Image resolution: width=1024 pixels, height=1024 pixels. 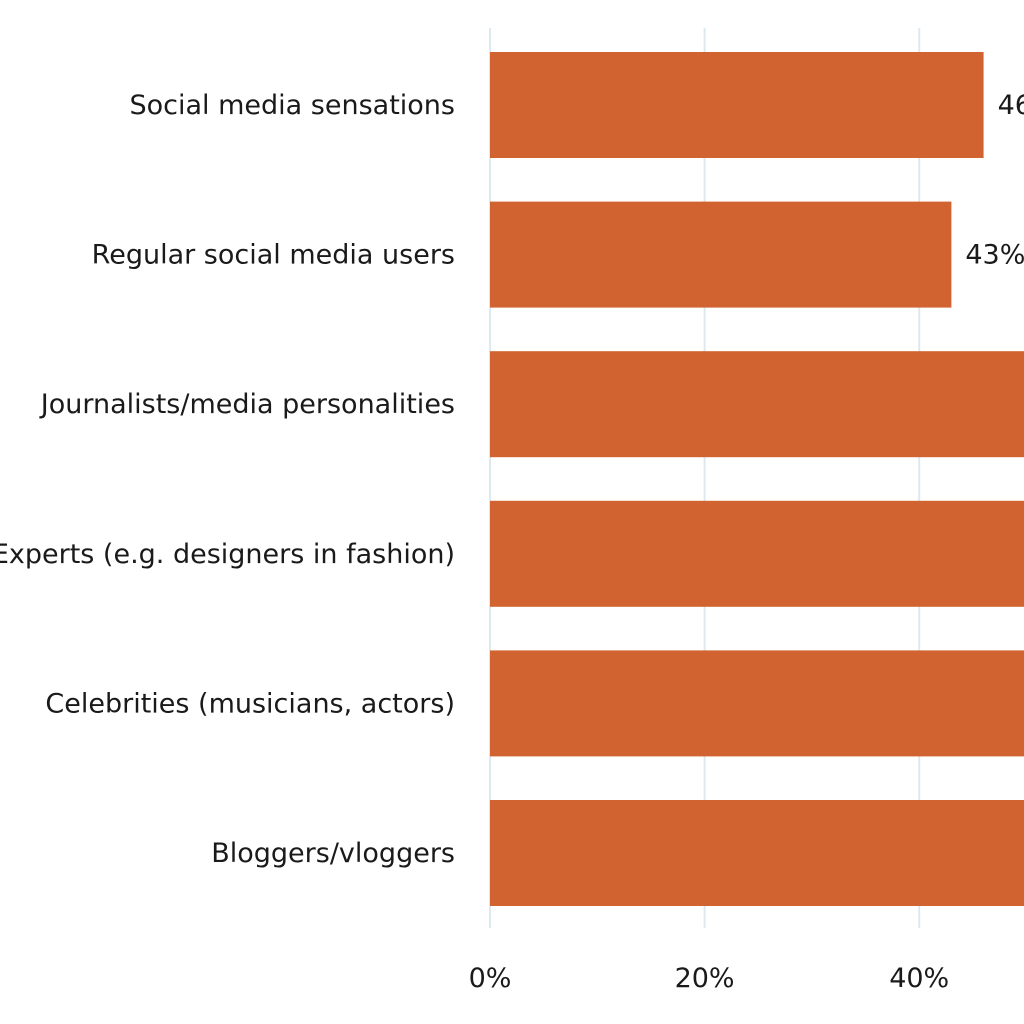 What do you see at coordinates (705, 978) in the screenshot?
I see `x-tick-label: 20%` at bounding box center [705, 978].